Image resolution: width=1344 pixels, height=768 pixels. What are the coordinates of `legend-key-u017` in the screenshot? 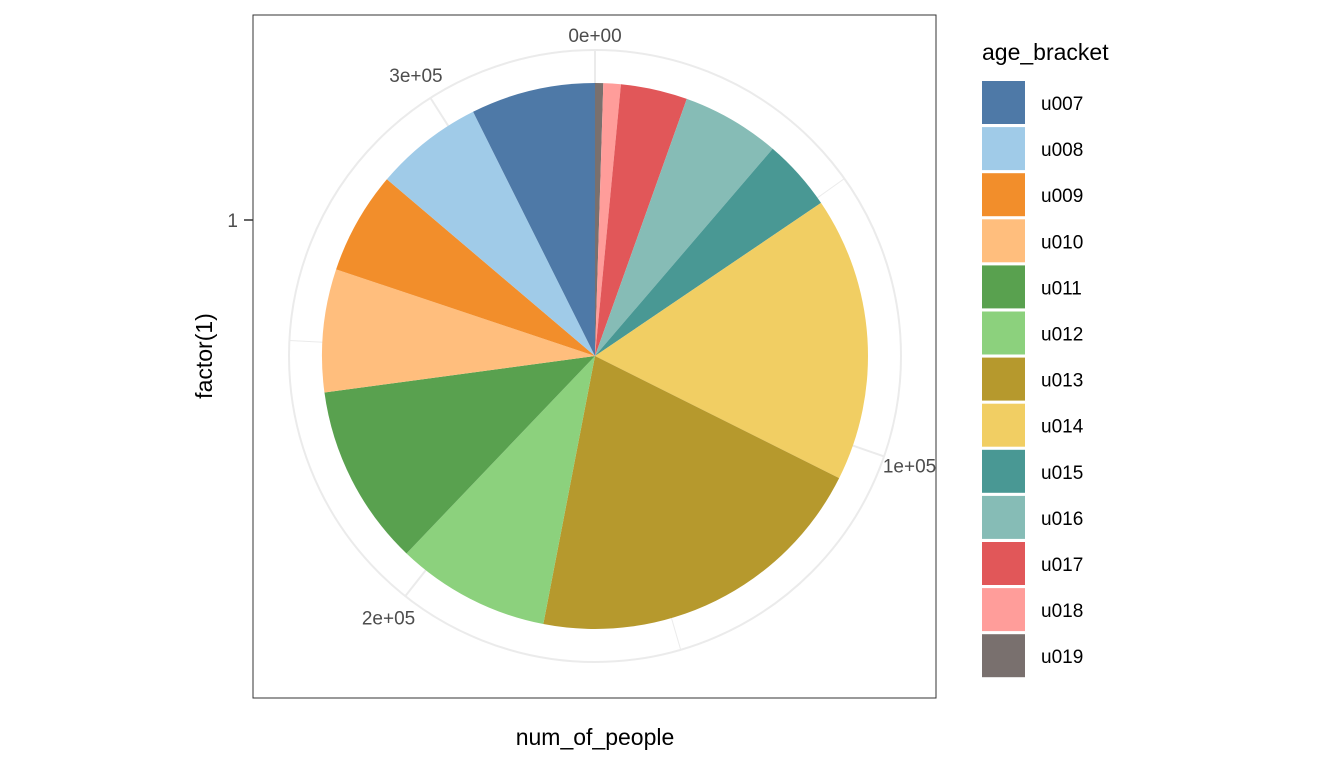 It's located at (1003, 563).